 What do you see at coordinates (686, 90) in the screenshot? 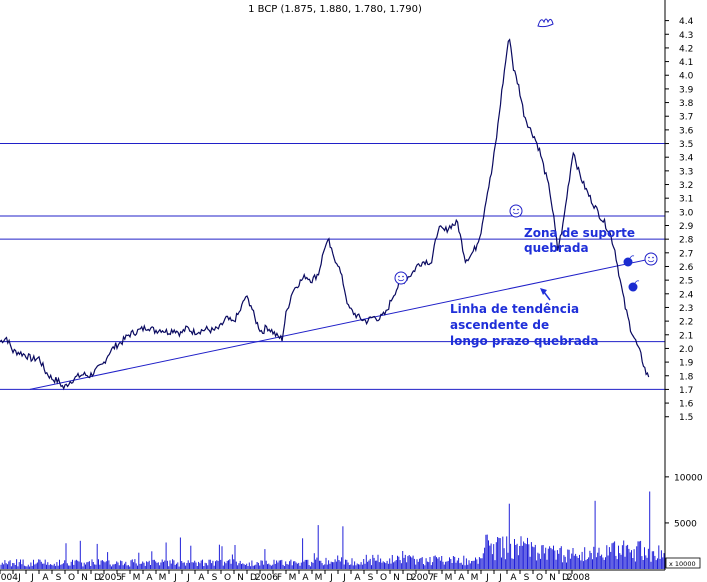
I see `price-tick-label: 3.9` at bounding box center [686, 90].